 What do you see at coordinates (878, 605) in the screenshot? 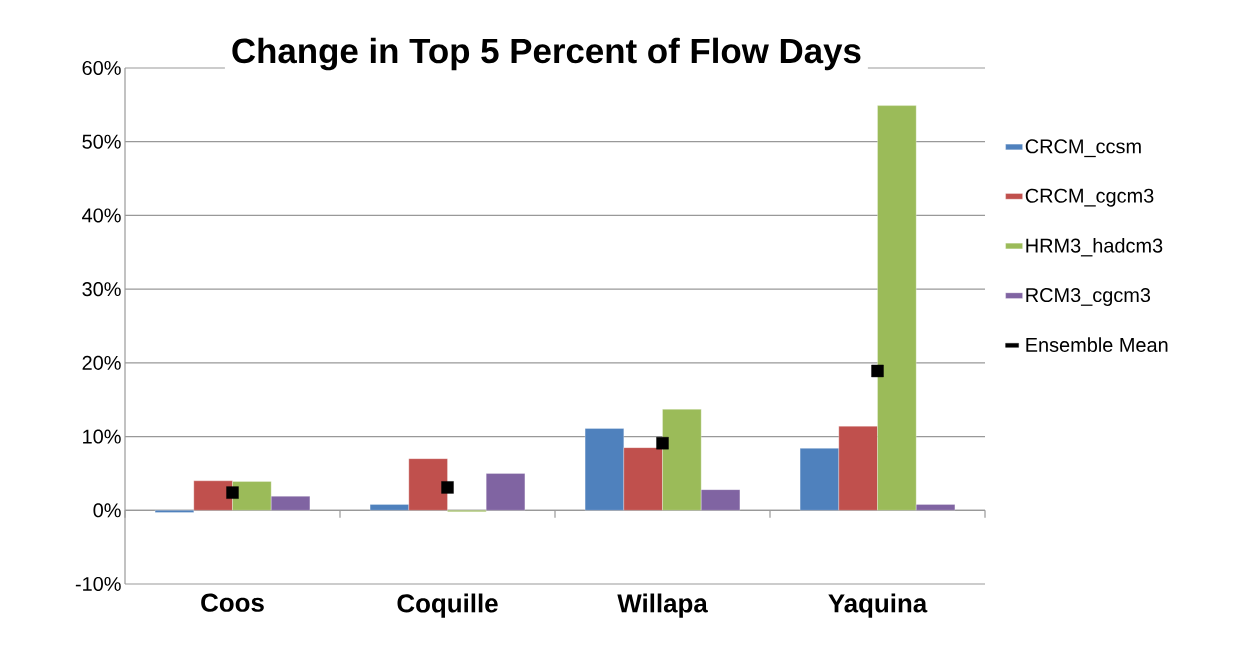
I see `x-tick-label: Yaquina` at bounding box center [878, 605].